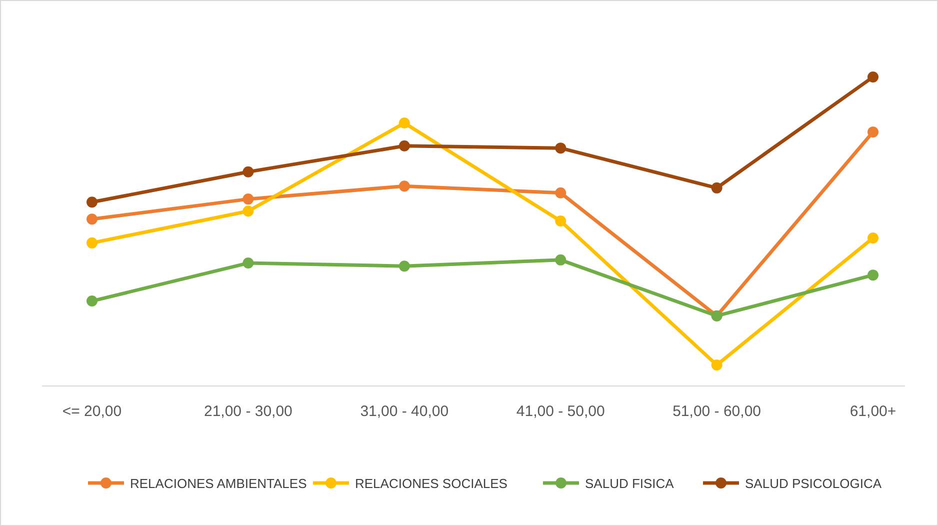  I want to click on x-tick-label: 21,00 - 30,00, so click(248, 411).